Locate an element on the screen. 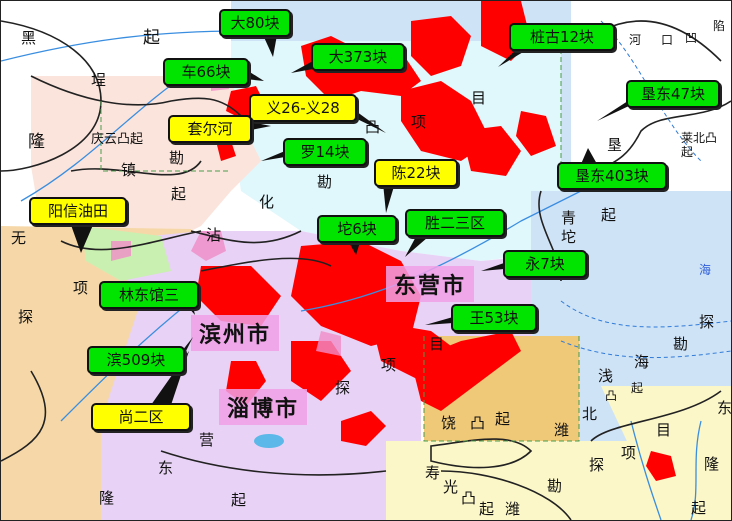  callout-lindong-guan3: 林东馆三 is located at coordinates (149, 295).